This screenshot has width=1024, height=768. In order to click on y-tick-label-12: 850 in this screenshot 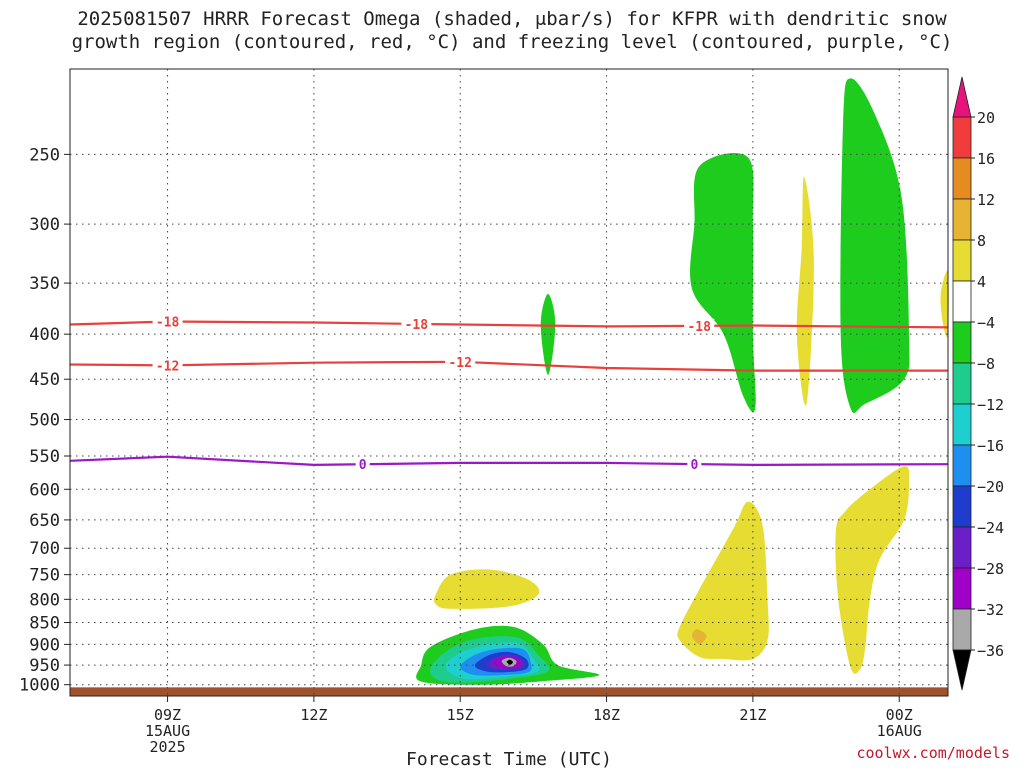, I will do `click(44, 624)`.